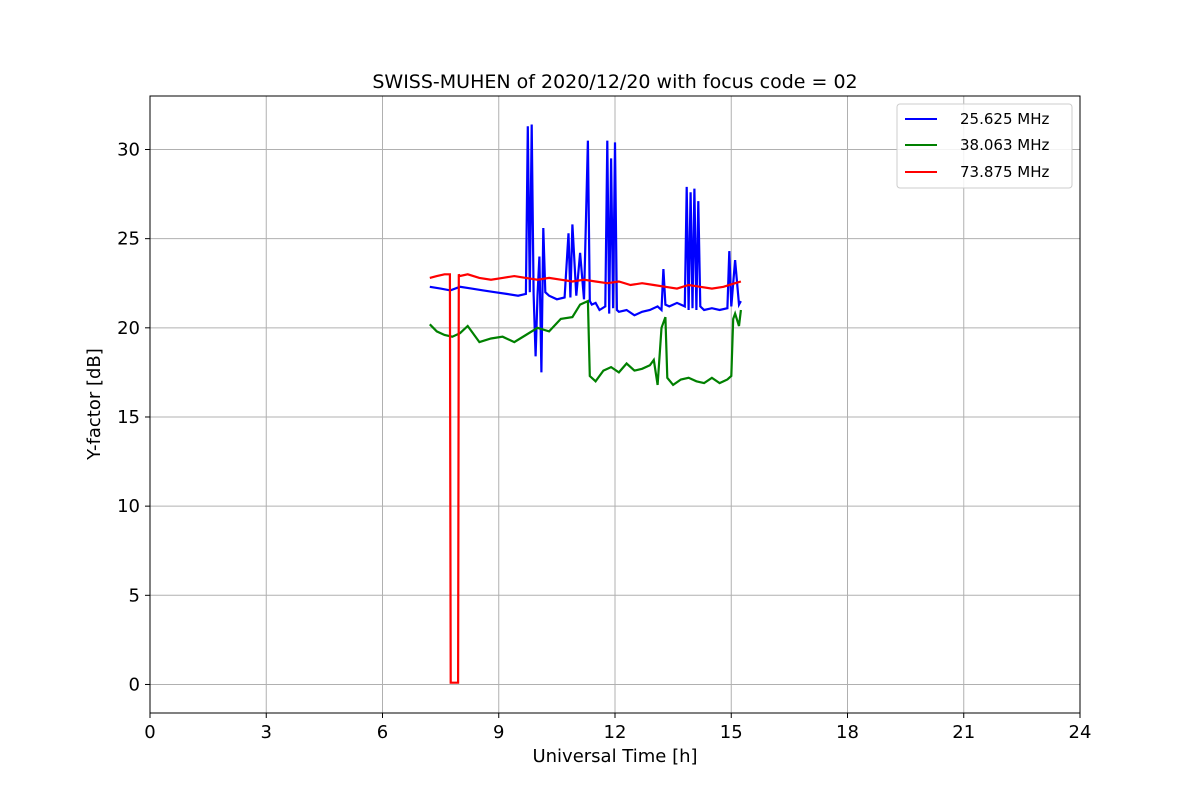 The height and width of the screenshot is (800, 1200). What do you see at coordinates (1004, 119) in the screenshot?
I see `legend-label-25625: 25.625 MHz` at bounding box center [1004, 119].